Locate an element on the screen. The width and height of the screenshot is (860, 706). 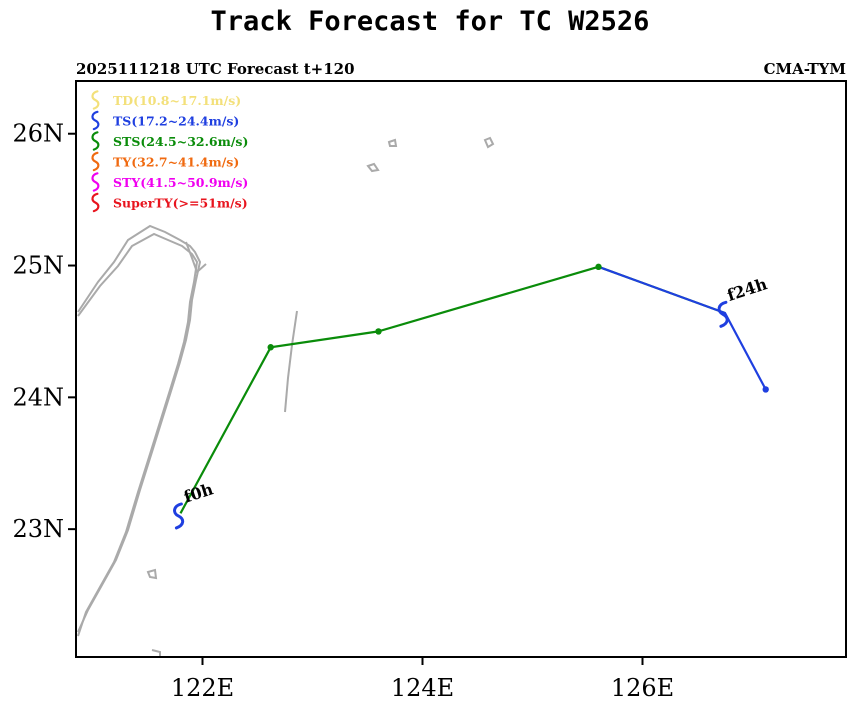
x-tick-label: 122E is located at coordinates (202, 688).